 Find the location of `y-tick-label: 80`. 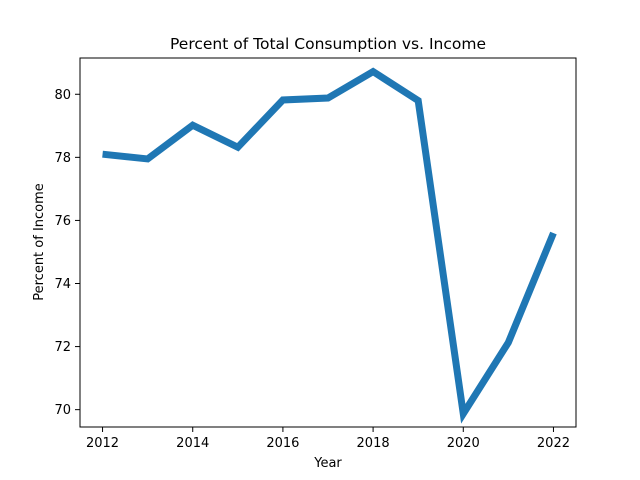

y-tick-label: 80 is located at coordinates (62, 95).